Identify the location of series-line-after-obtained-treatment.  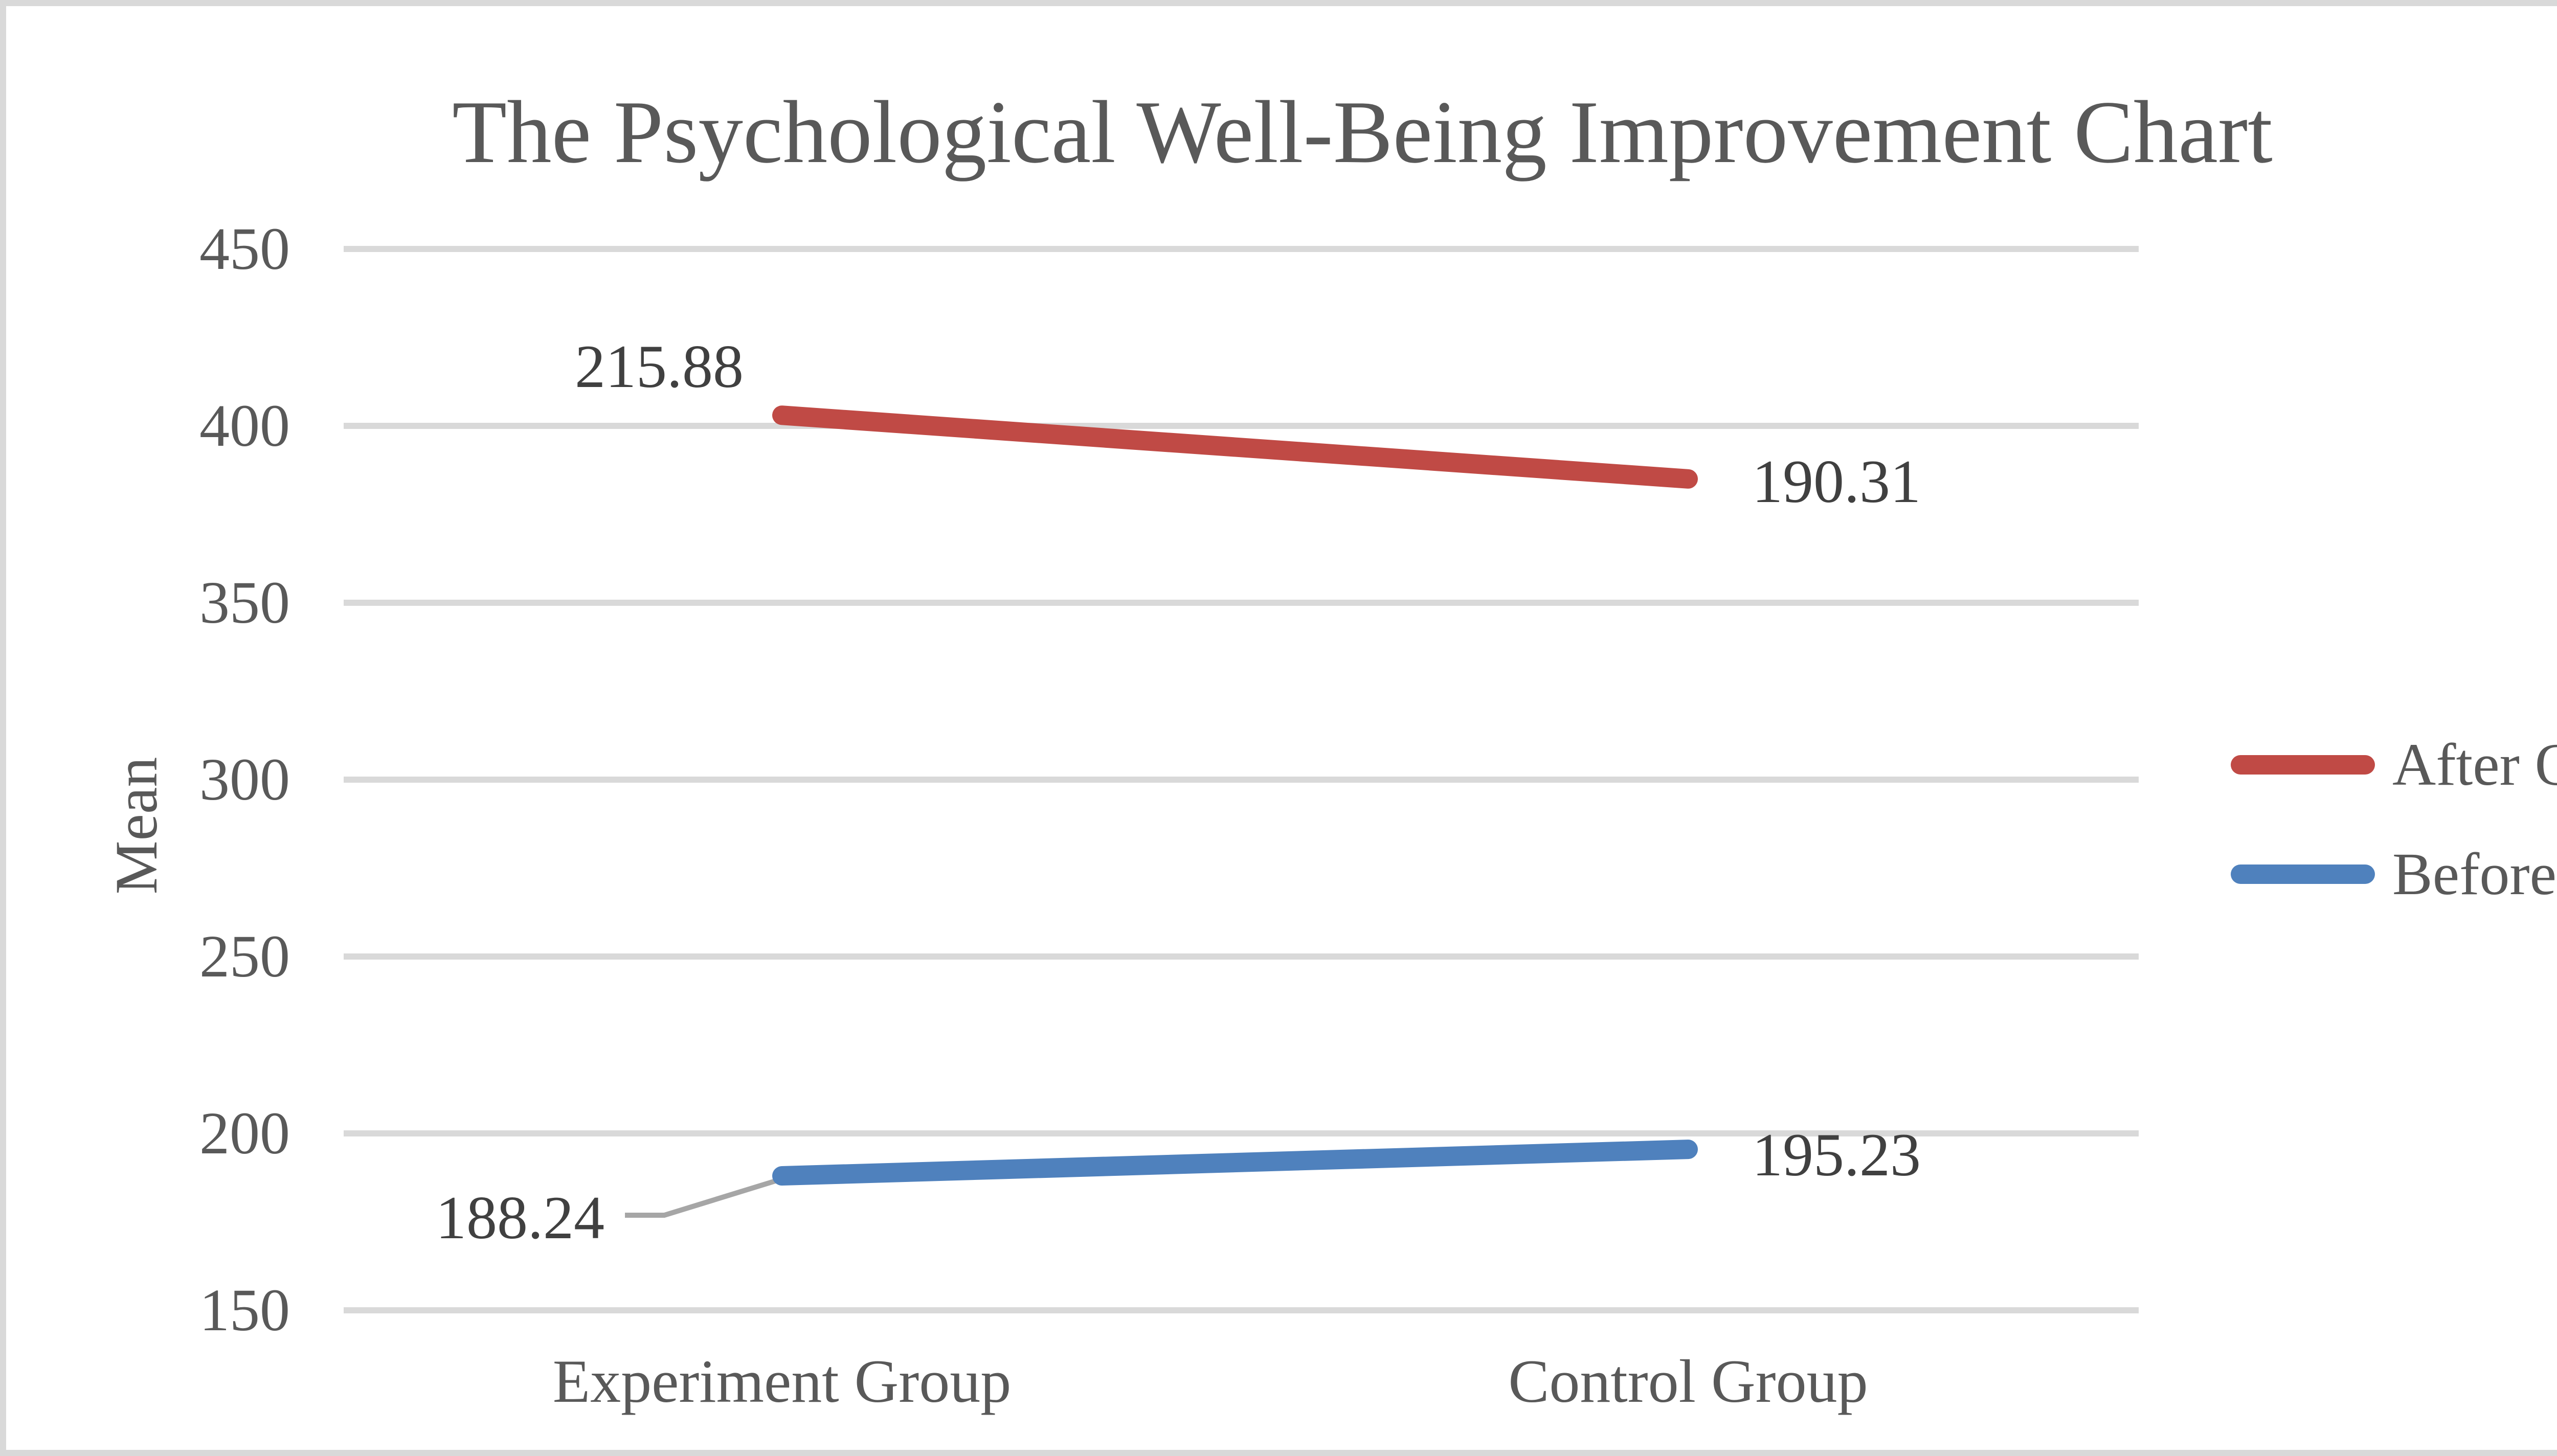
(1235, 447).